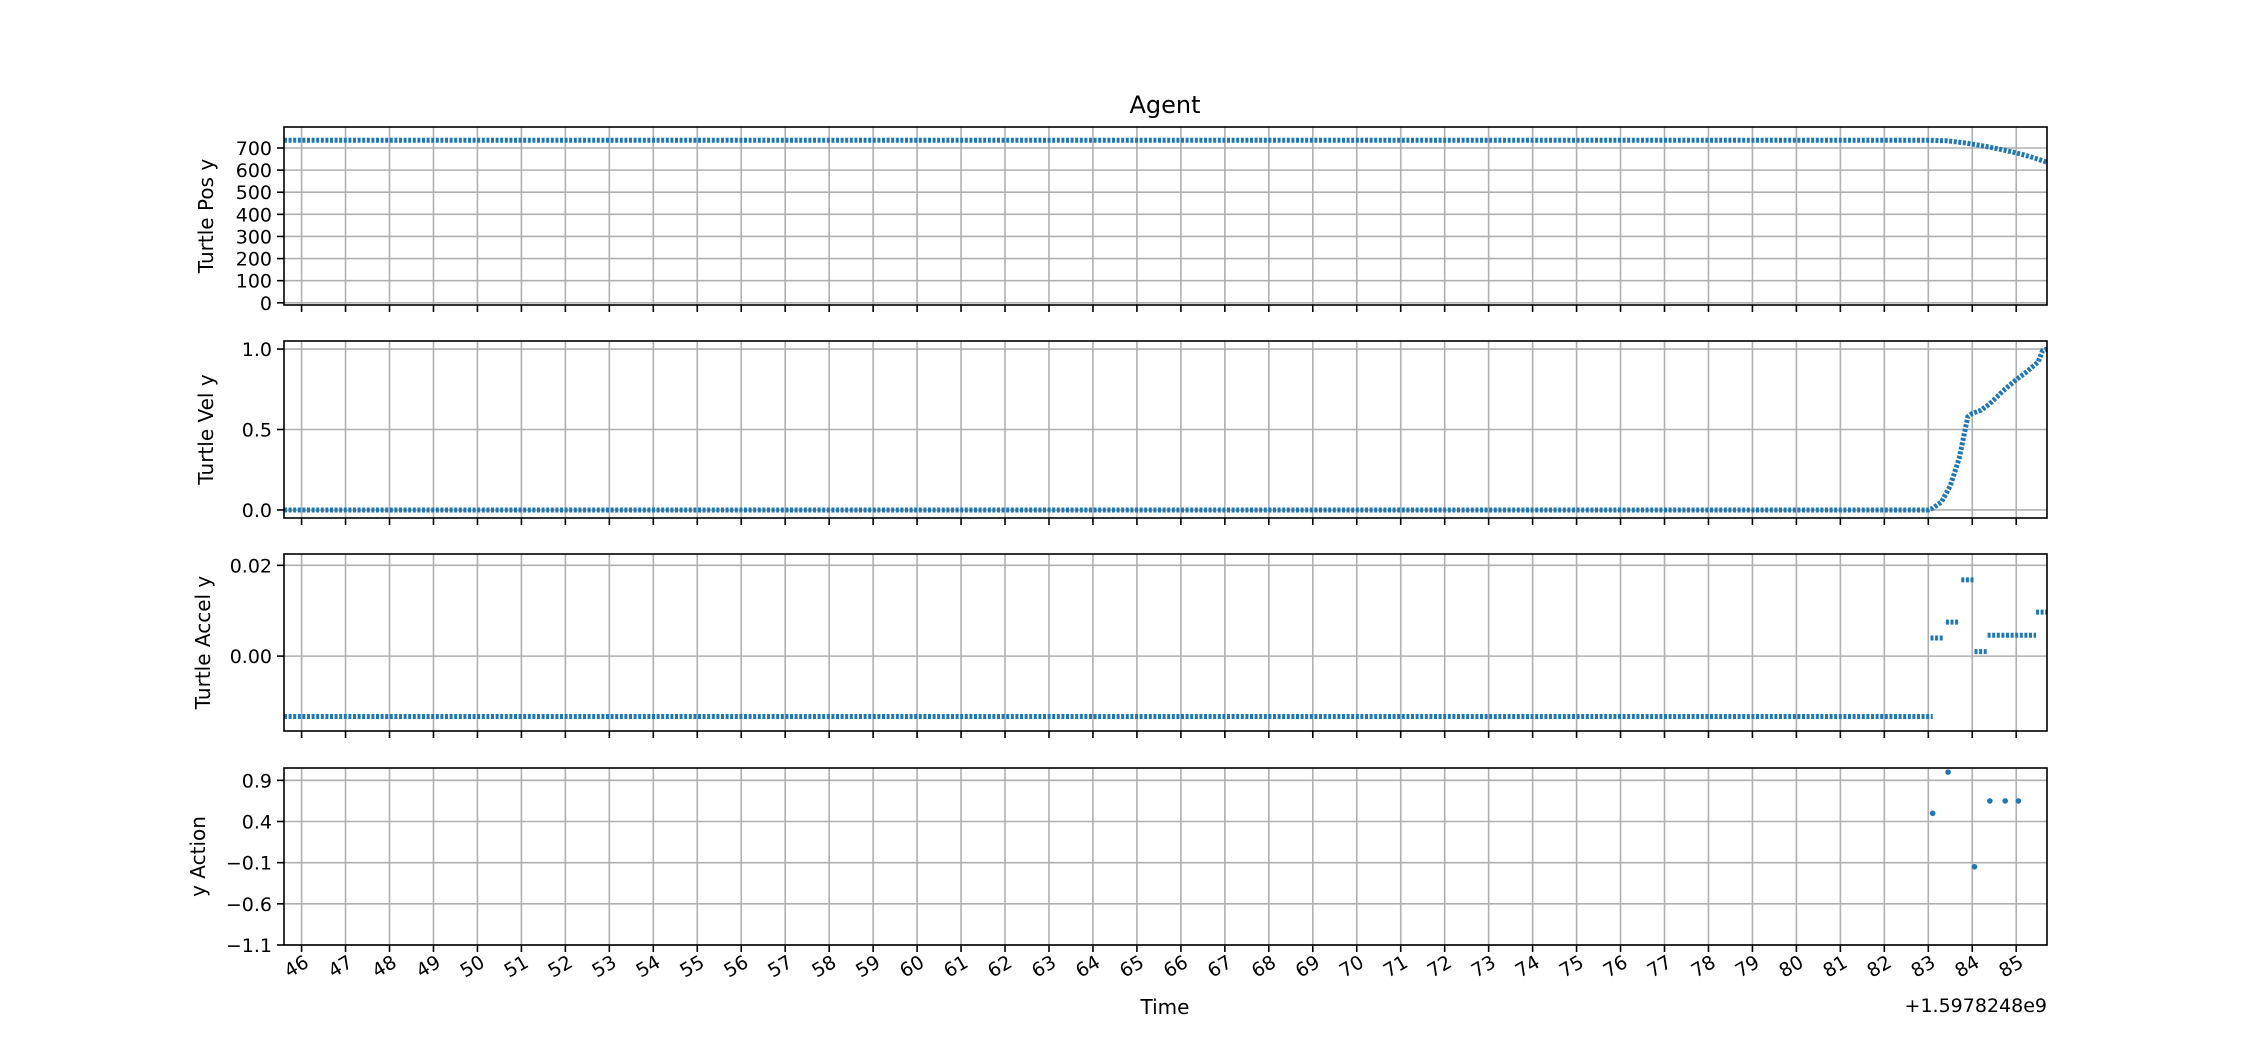 The image size is (2250, 1050). What do you see at coordinates (516, 966) in the screenshot?
I see `x-tick-label: 51` at bounding box center [516, 966].